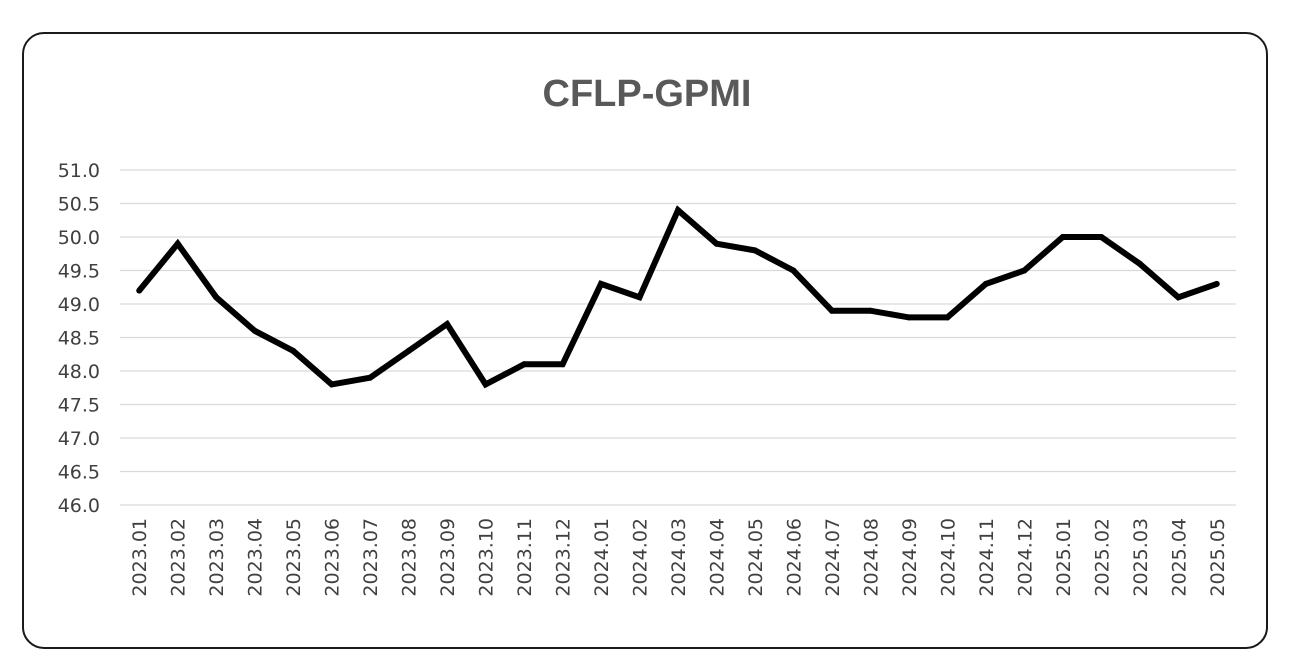 This screenshot has width=1294, height=669. I want to click on x-tick-label: 2025.03, so click(1141, 557).